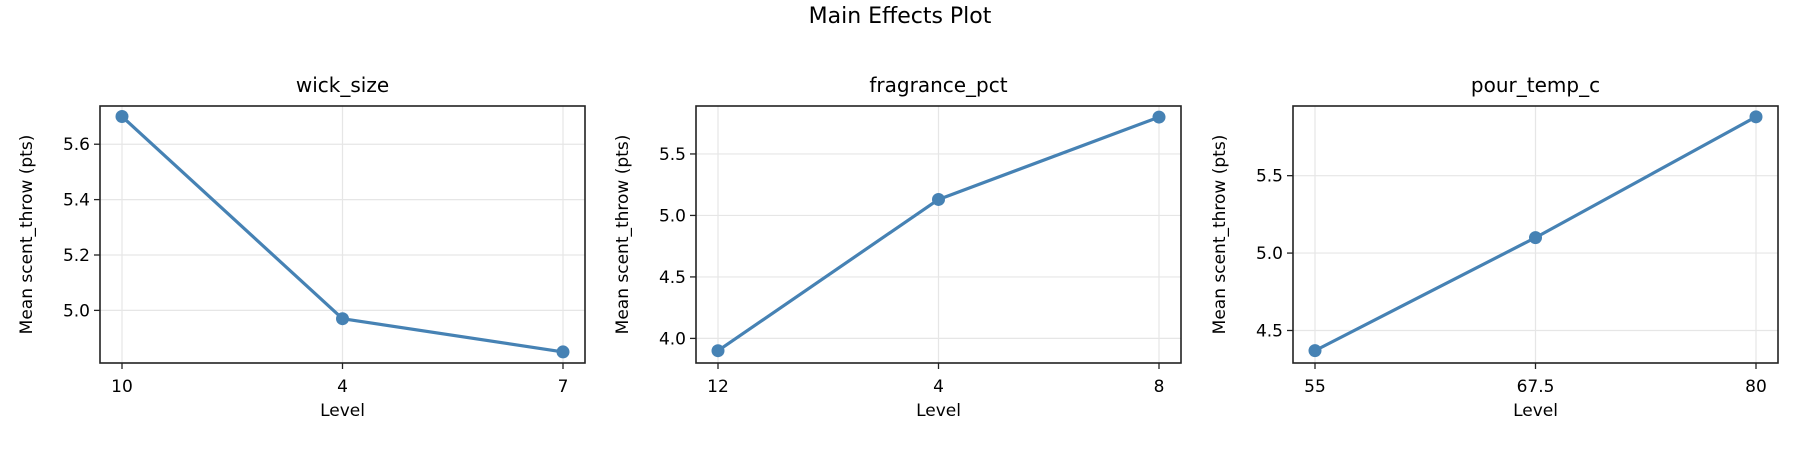 The height and width of the screenshot is (450, 1800). What do you see at coordinates (1535, 85) in the screenshot?
I see `subplot-title: pour_temp_c` at bounding box center [1535, 85].